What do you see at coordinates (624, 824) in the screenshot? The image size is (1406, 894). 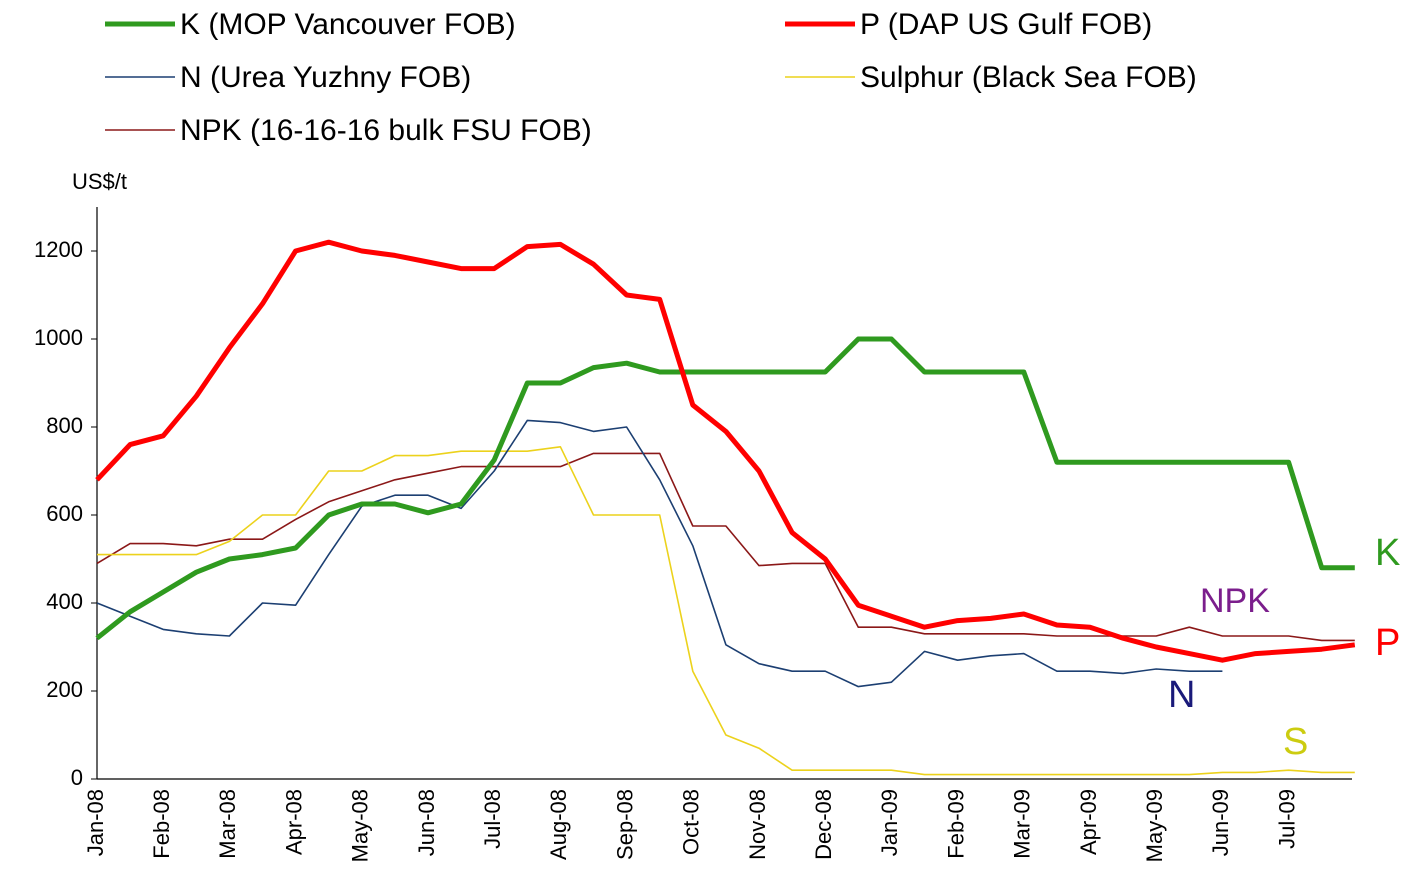 I see `x-tick-label: Sep-08` at bounding box center [624, 824].